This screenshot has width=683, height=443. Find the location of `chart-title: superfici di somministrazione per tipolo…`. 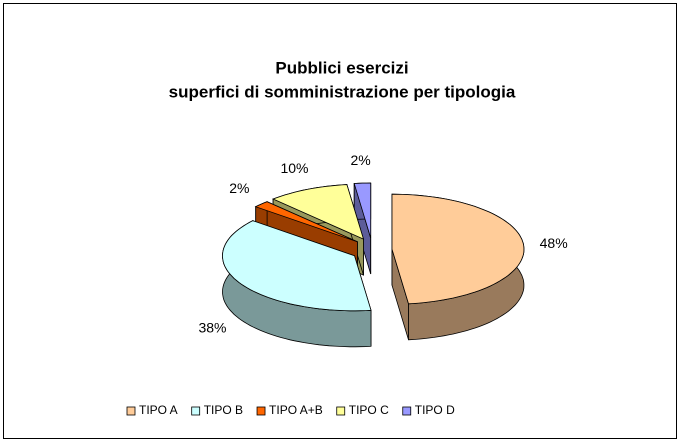

chart-title: superfici di somministrazione per tipolo… is located at coordinates (342, 91).